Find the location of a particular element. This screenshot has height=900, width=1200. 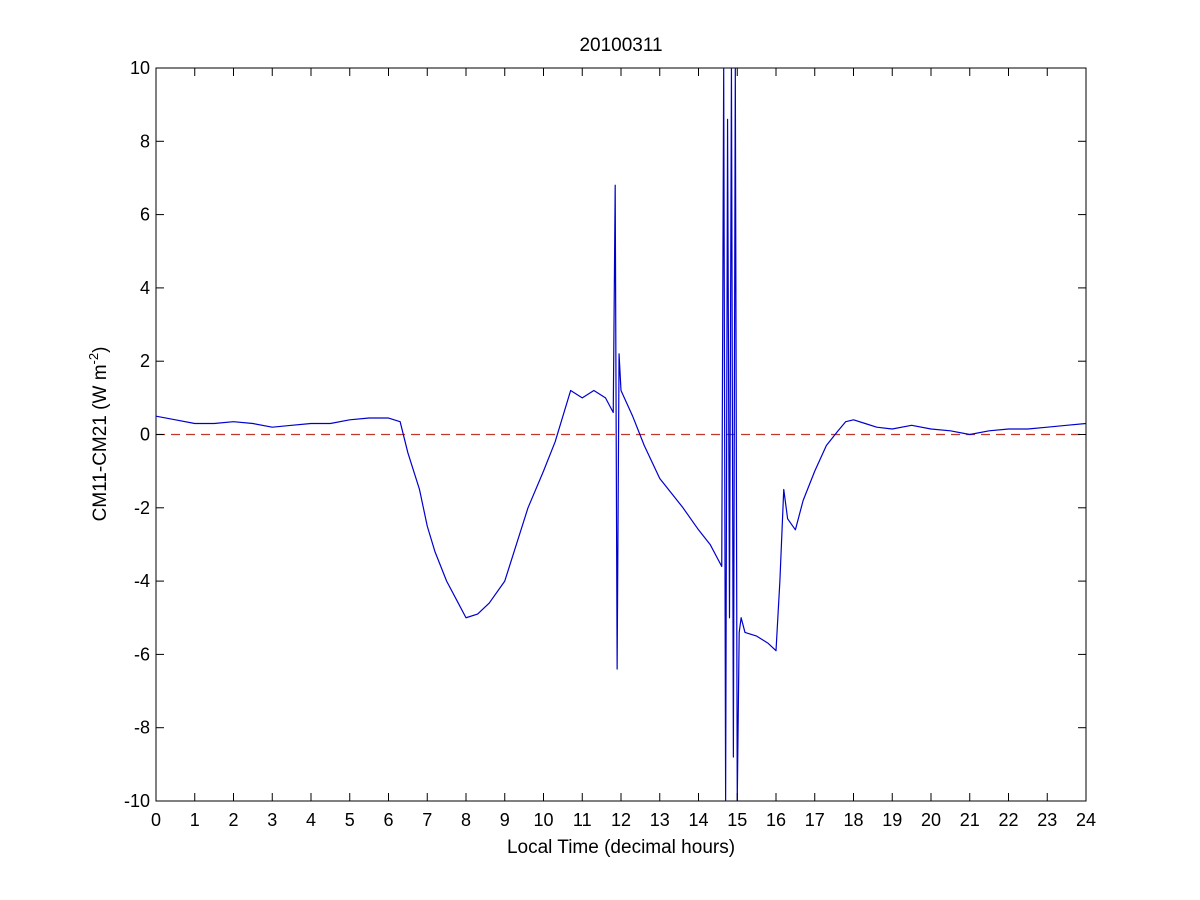

x-tick-label: 24 is located at coordinates (1086, 820).